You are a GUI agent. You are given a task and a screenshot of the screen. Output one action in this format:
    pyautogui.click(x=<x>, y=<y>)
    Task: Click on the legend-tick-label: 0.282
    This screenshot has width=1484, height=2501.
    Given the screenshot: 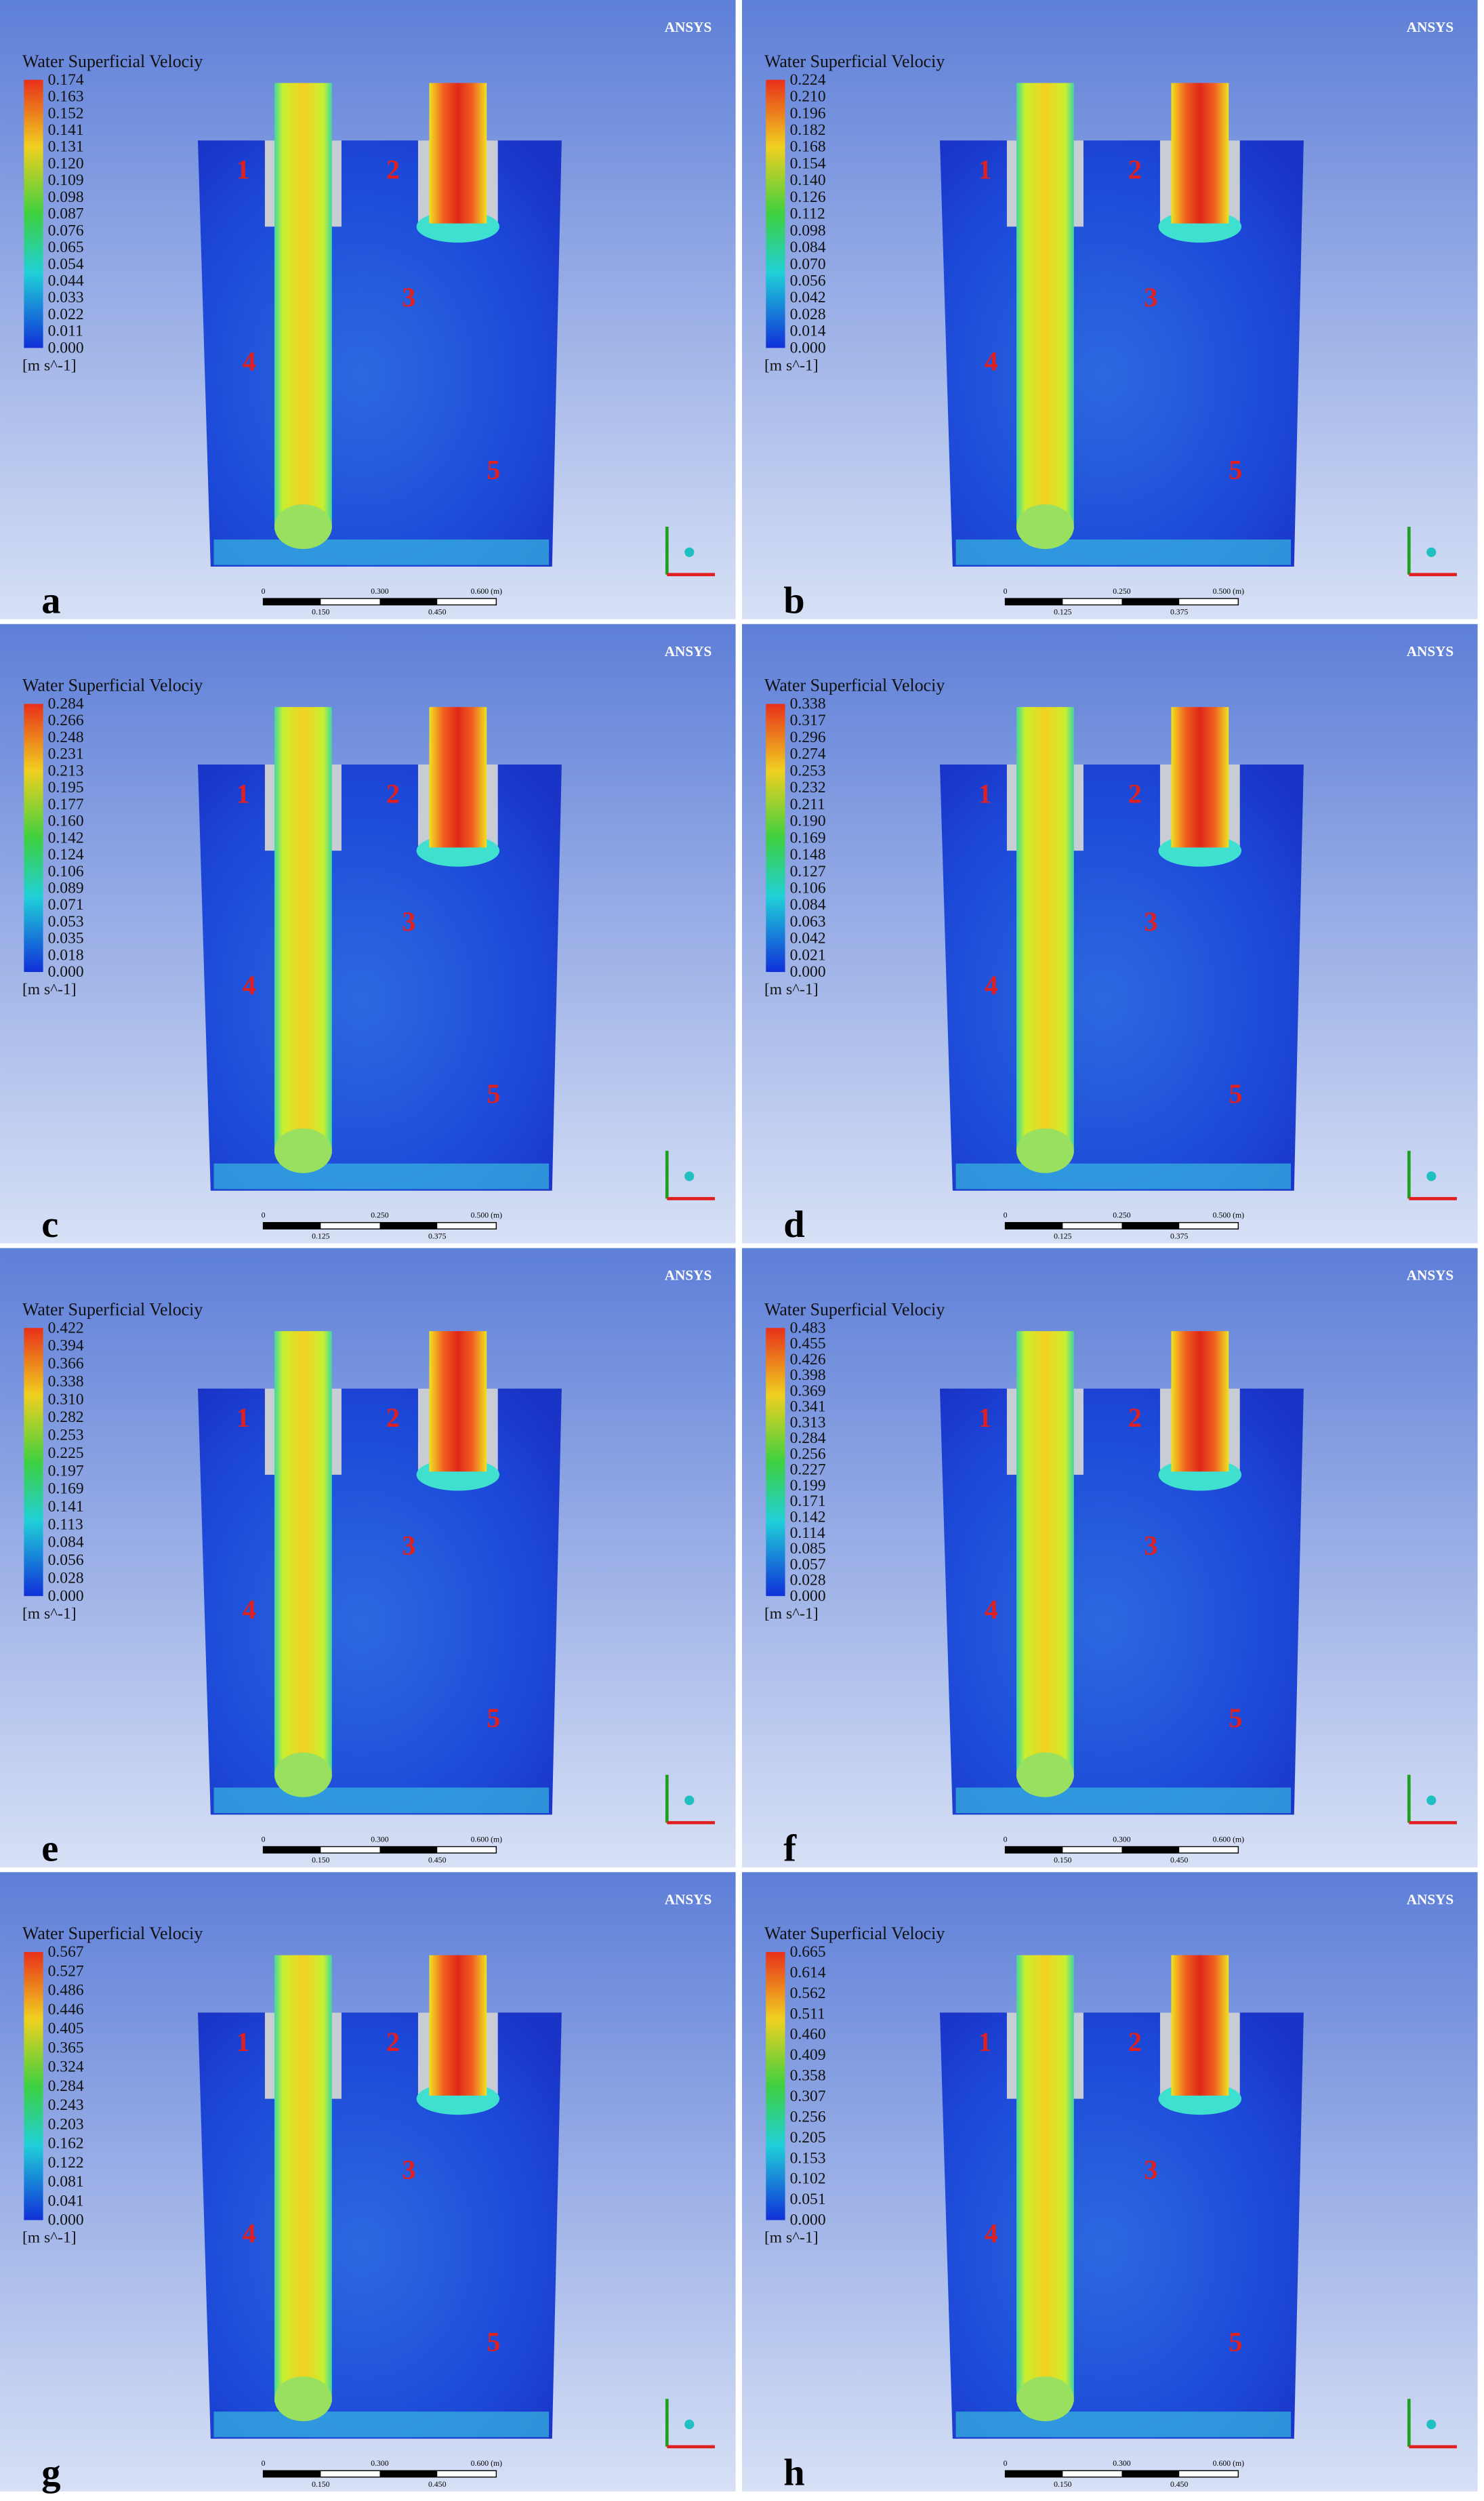 What is the action you would take?
    pyautogui.click(x=66, y=1417)
    